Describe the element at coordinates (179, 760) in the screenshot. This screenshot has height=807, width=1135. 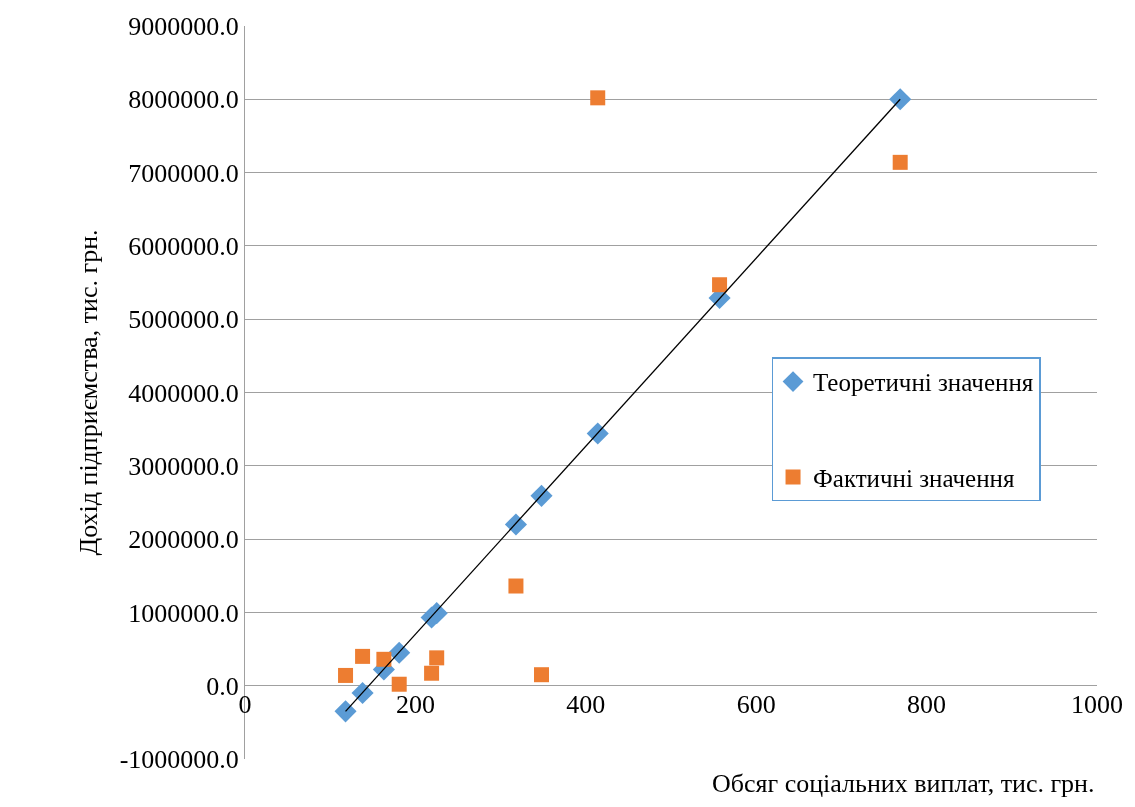
I see `y-tick-label: -1000000.0` at that location.